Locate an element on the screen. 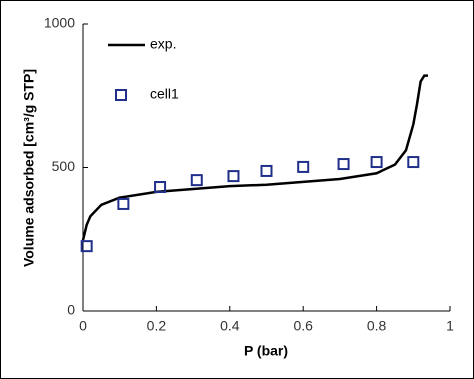 Image resolution: width=474 pixels, height=379 pixels. x-tick-label: 0.2 is located at coordinates (157, 326).